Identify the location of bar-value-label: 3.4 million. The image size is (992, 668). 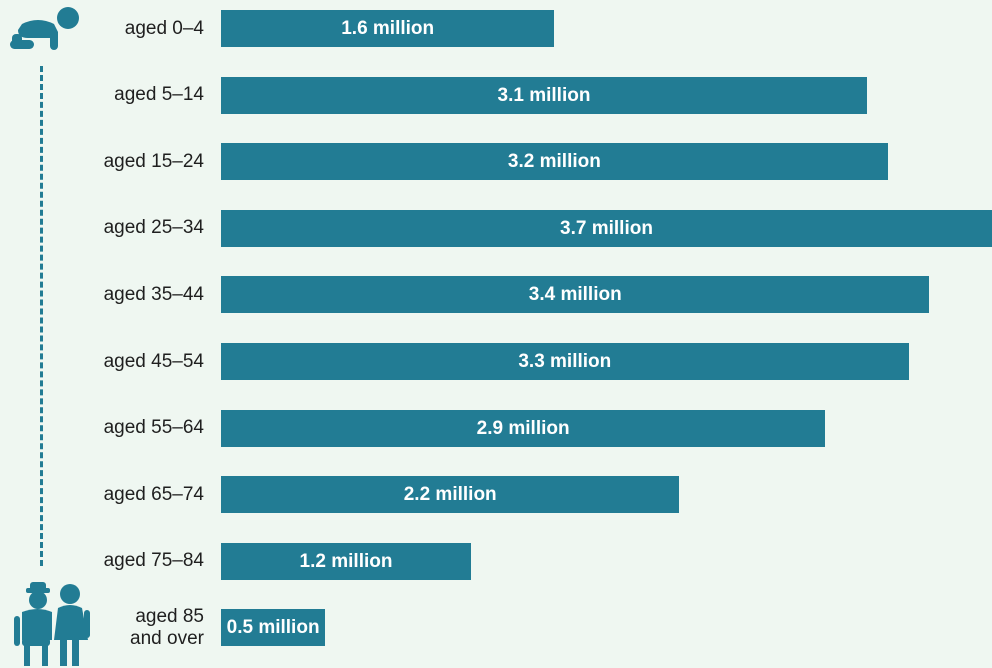
(575, 295).